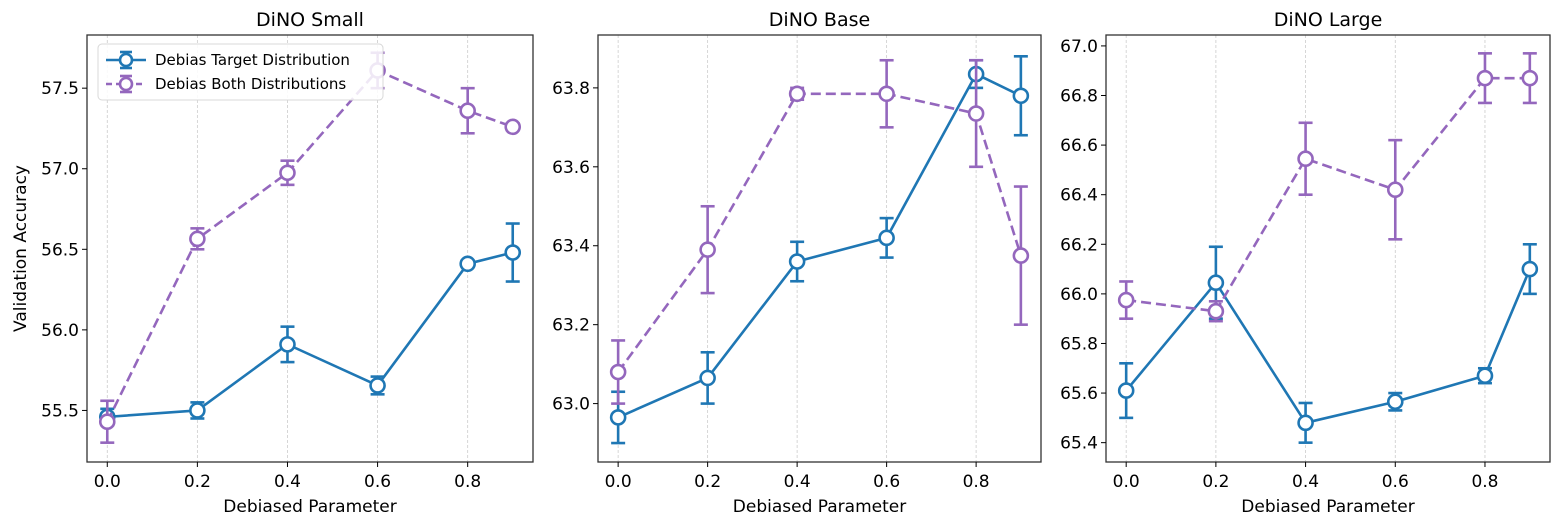 This screenshot has width=1560, height=527. Describe the element at coordinates (1079, 47) in the screenshot. I see `y-tick-label: 67.0` at that location.